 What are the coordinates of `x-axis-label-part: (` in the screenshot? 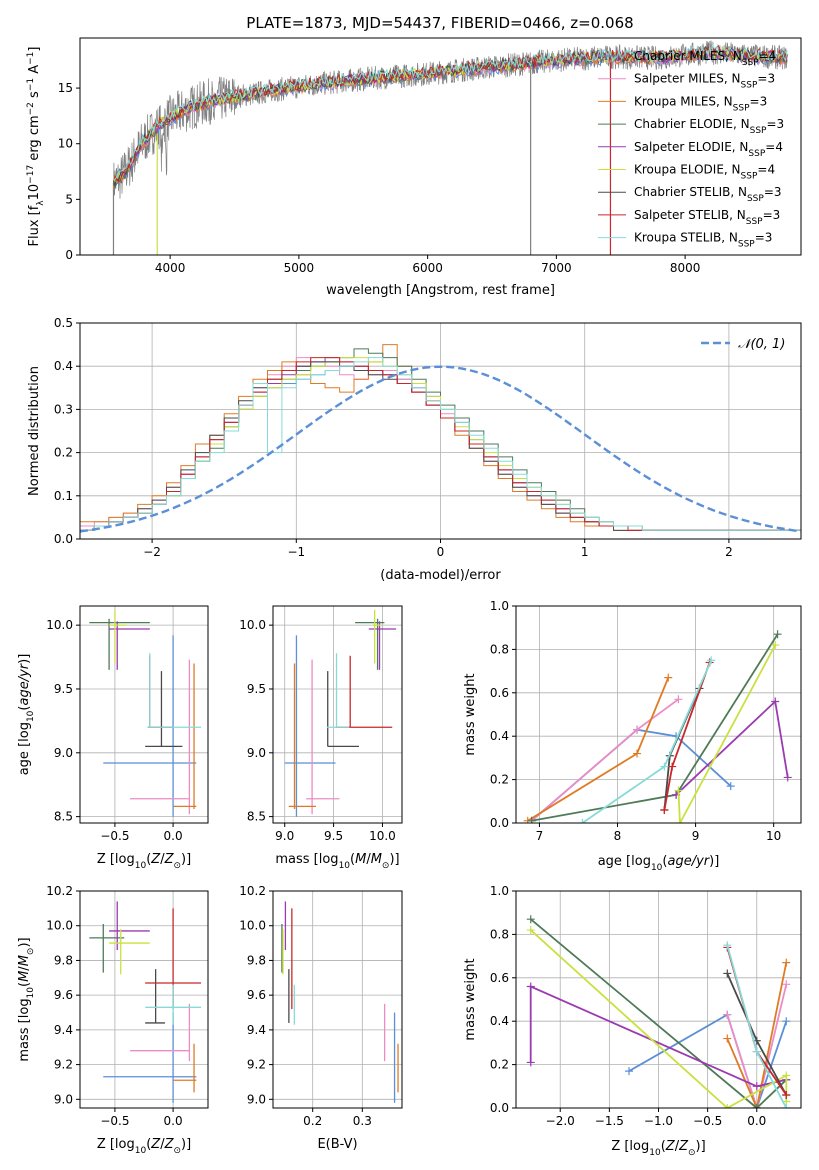 It's located at (148, 859).